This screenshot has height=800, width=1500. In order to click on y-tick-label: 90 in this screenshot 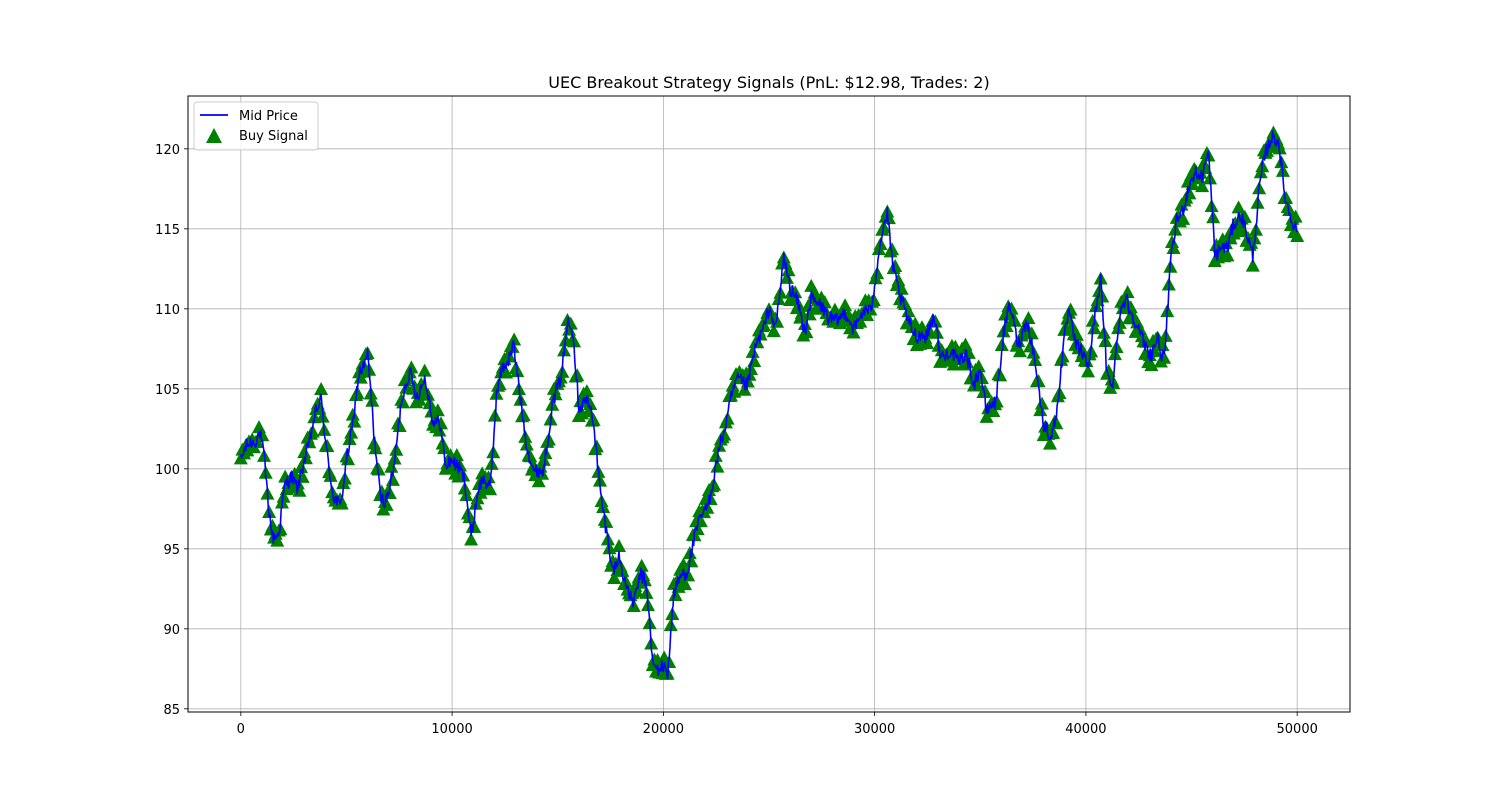, I will do `click(171, 630)`.